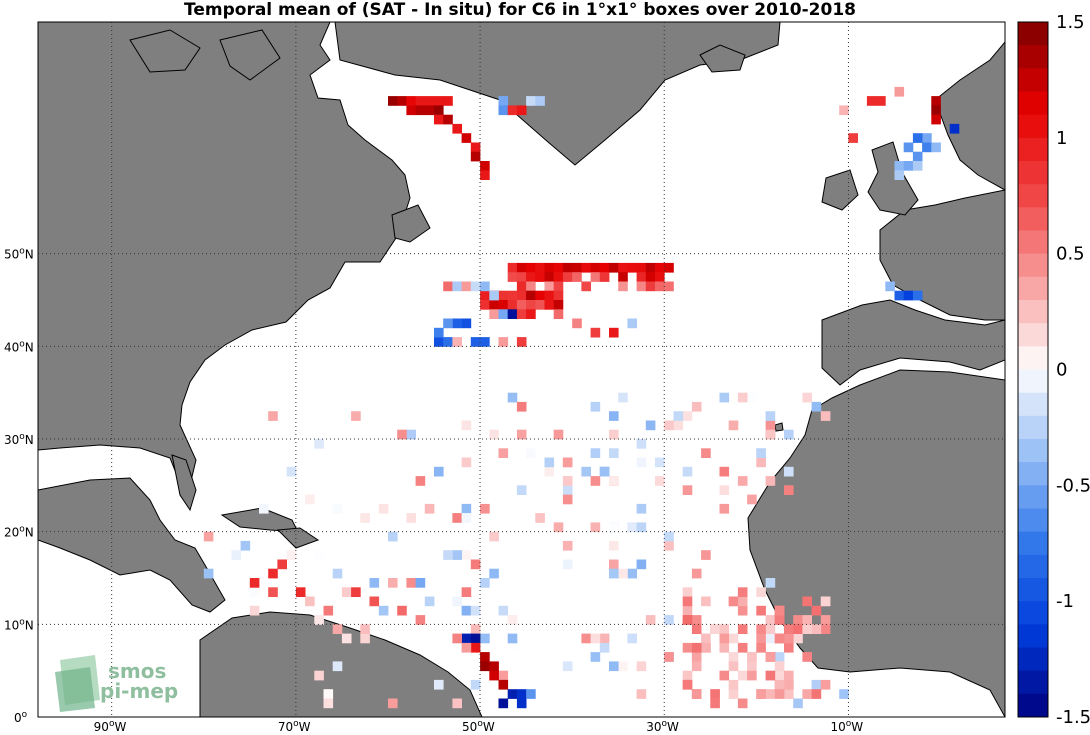 This screenshot has height=735, width=1090. What do you see at coordinates (1053, 370) in the screenshot?
I see `colorbar: 1.5 1 0.5 0 -0.5 -1 -1.5` at bounding box center [1053, 370].